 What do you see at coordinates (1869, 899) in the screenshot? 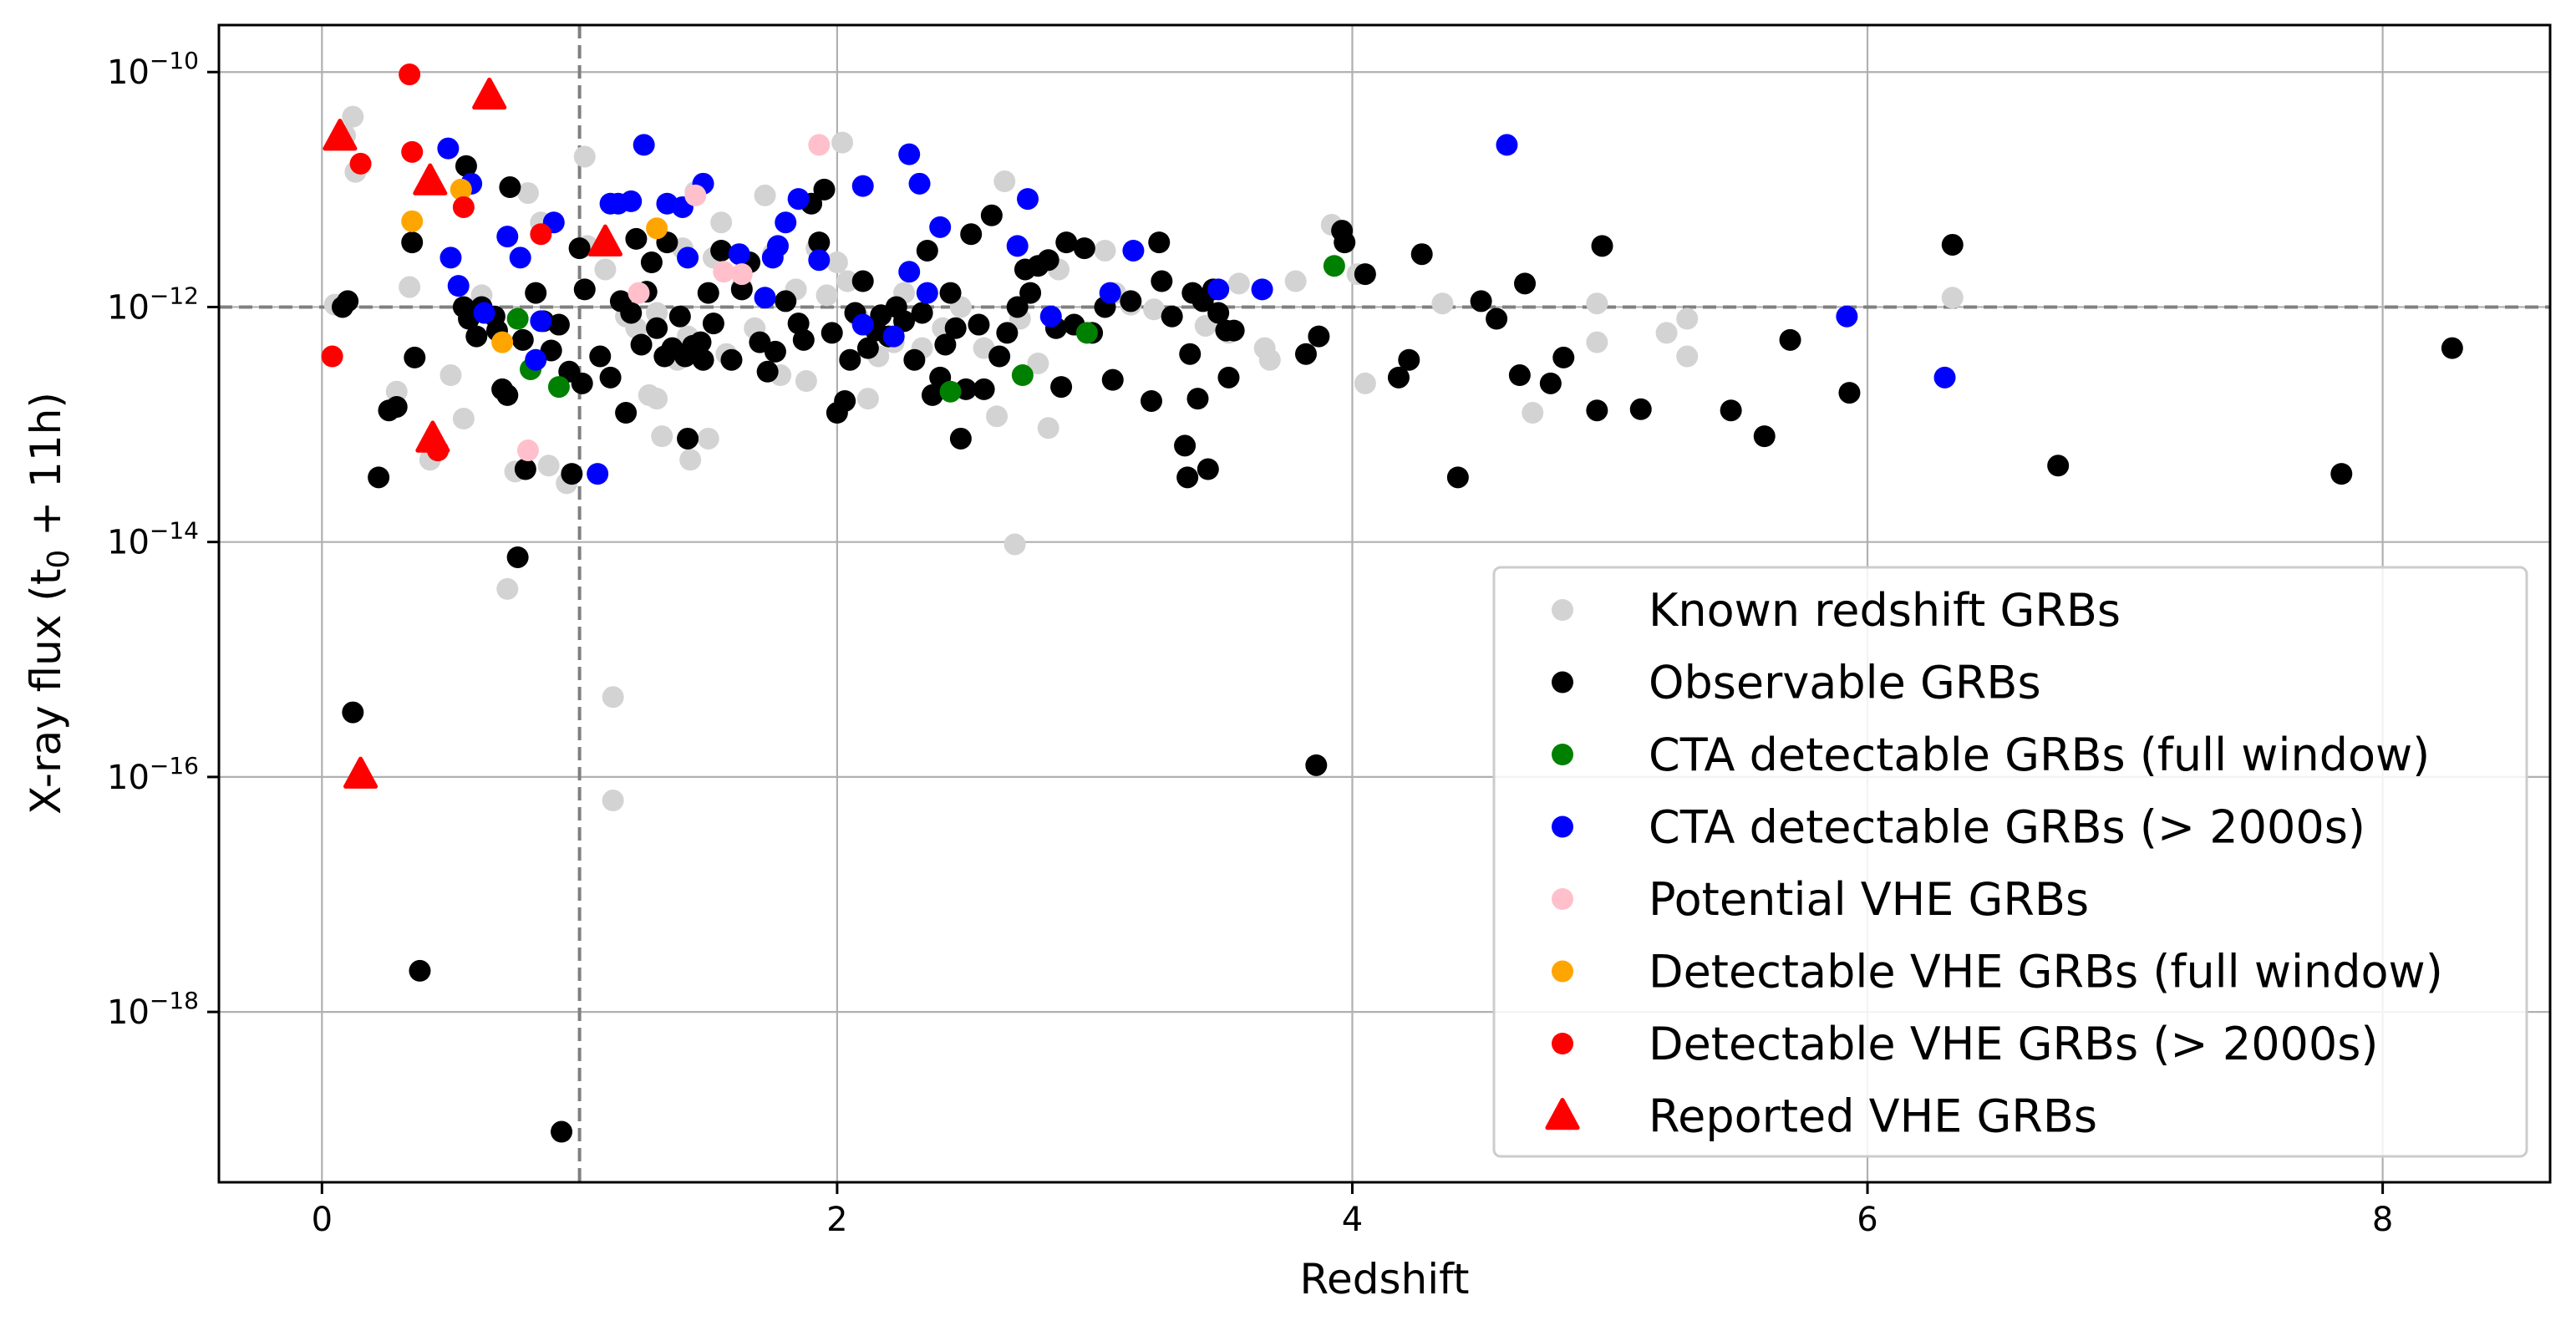
I see `legend-label: Potential VHE GRBs` at bounding box center [1869, 899].